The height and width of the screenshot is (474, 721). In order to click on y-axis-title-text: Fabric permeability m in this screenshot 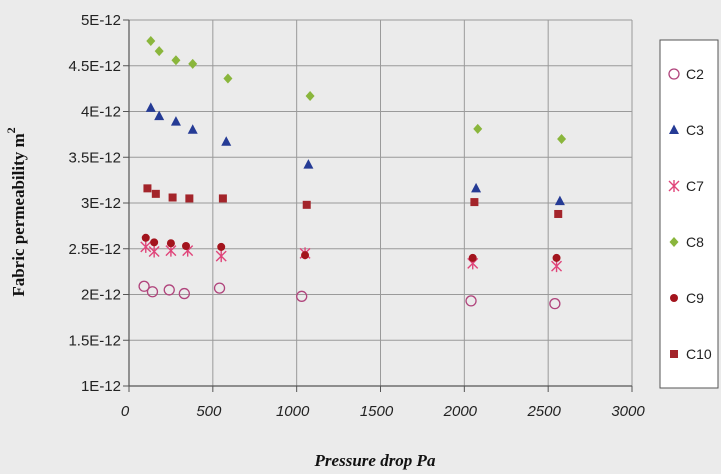, I will do `click(18, 214)`.